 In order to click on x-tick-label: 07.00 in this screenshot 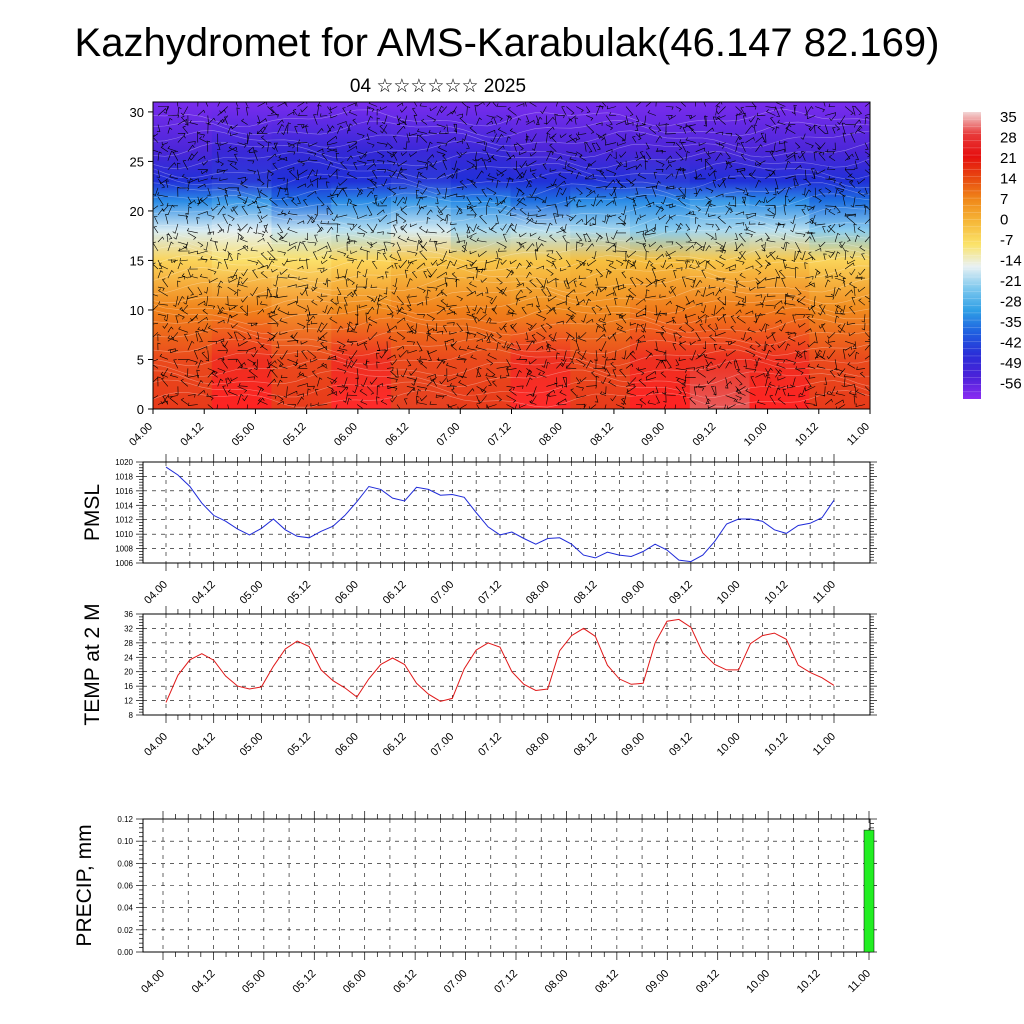, I will do `click(442, 593)`.